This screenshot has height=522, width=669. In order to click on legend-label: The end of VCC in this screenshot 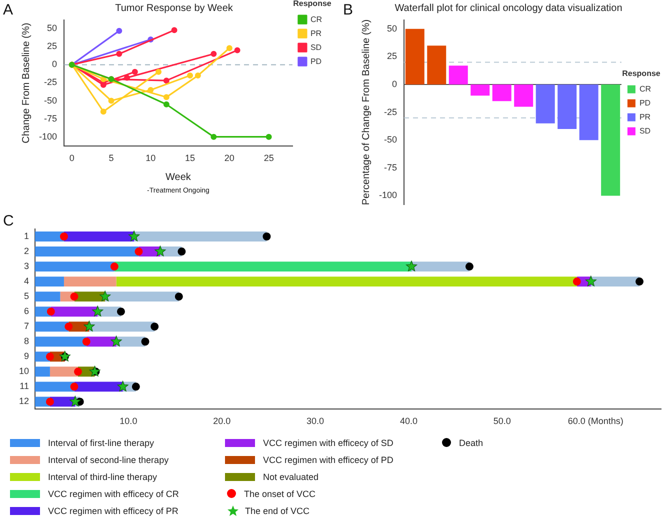, I will do `click(277, 511)`.